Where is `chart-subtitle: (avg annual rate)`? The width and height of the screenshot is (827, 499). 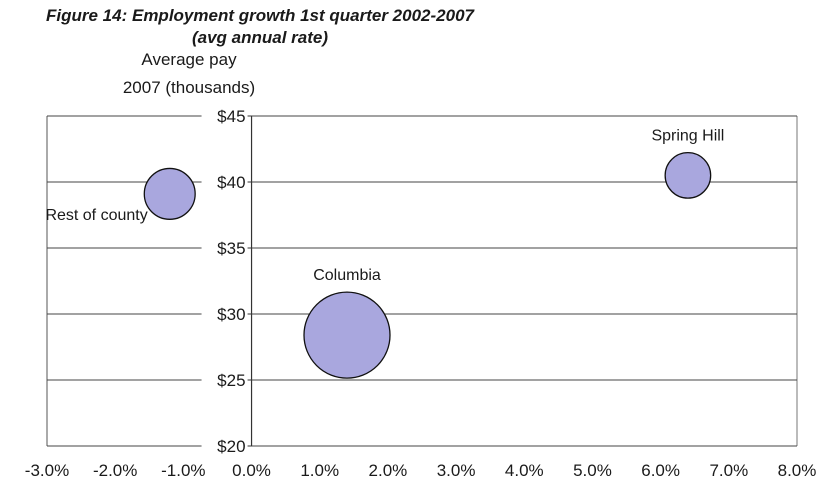
chart-subtitle: (avg annual rate) is located at coordinates (260, 37).